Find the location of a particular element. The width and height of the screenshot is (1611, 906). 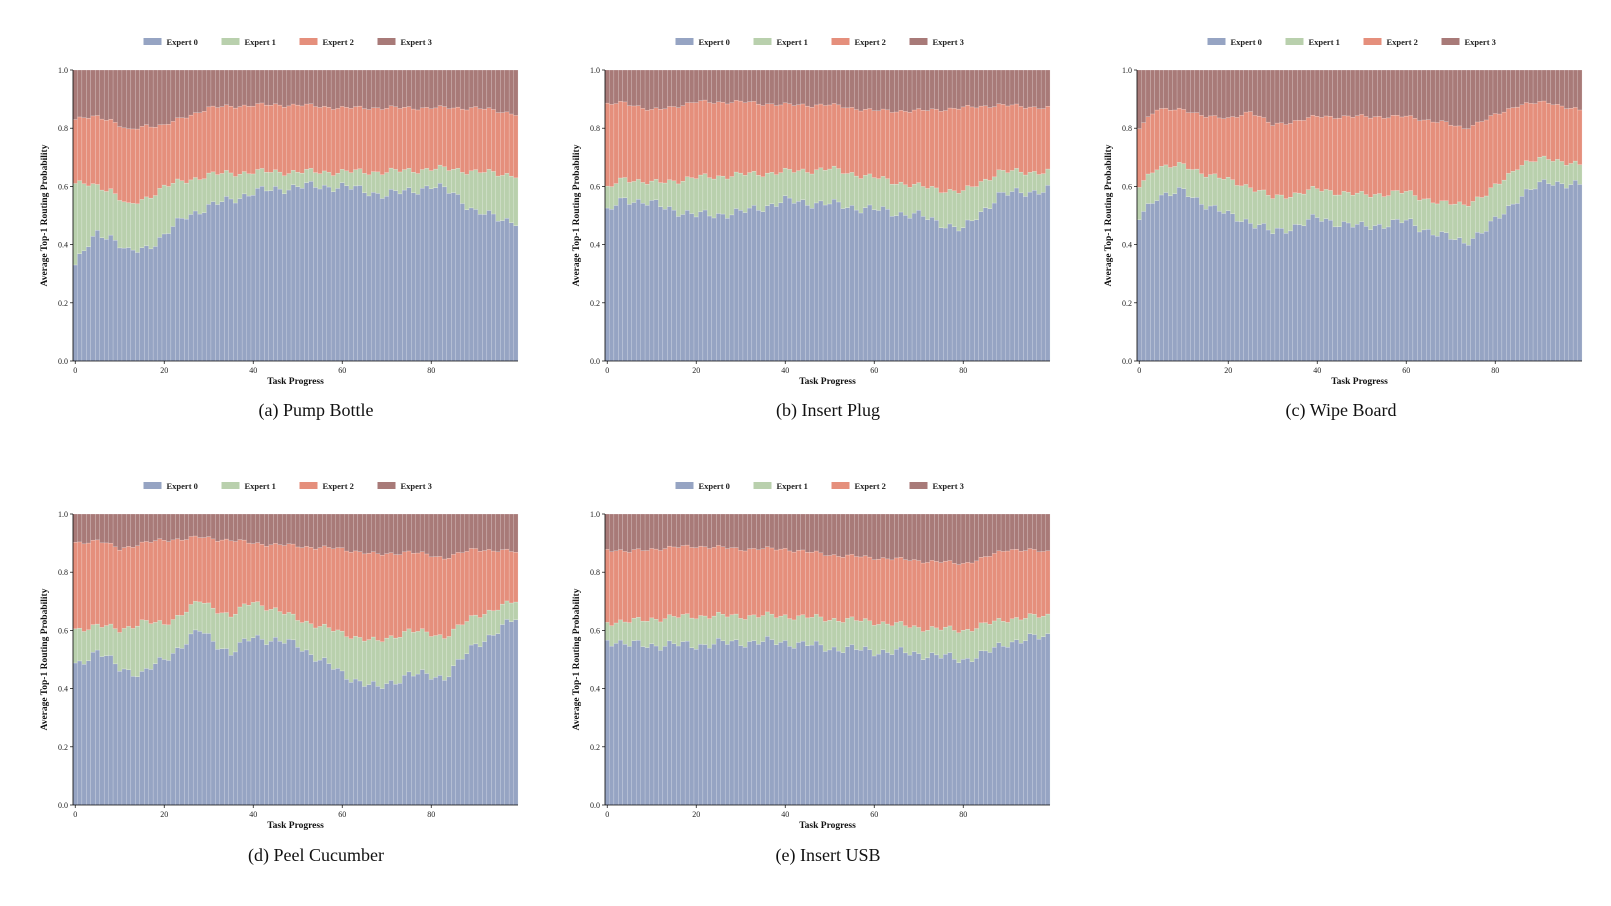

y-tick-label: 0.8 is located at coordinates (63, 572).